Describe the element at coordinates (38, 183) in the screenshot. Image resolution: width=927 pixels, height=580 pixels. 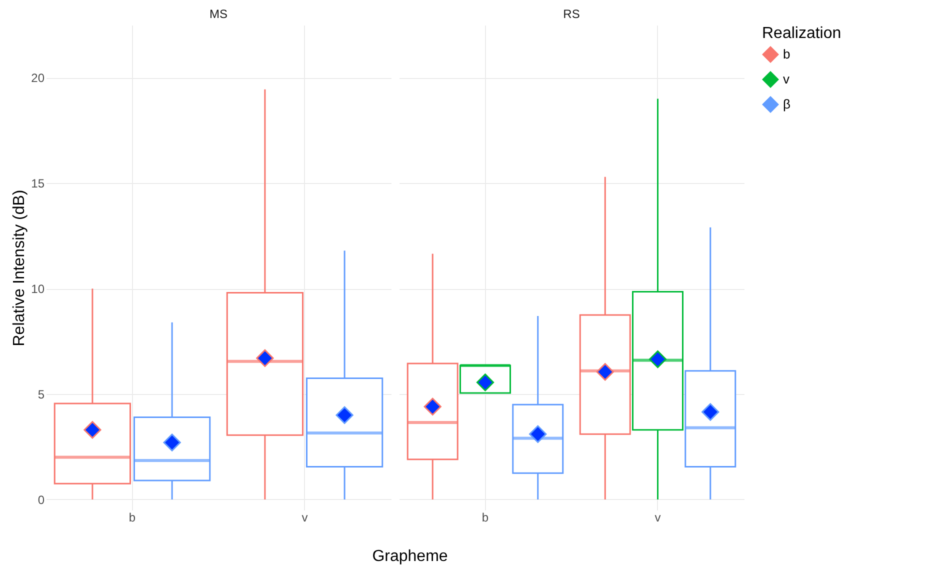
I see `y-tick-label: 15` at that location.